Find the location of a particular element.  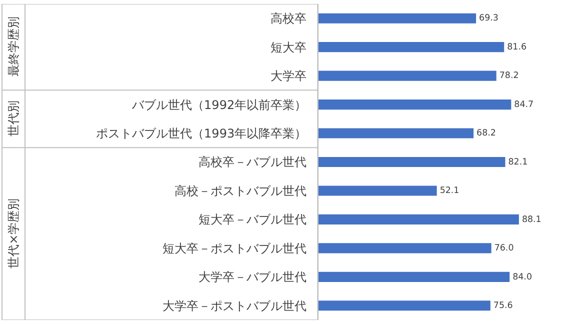

y-tick-label: バブル世代（1992年以前卒業） is located at coordinates (219, 105).